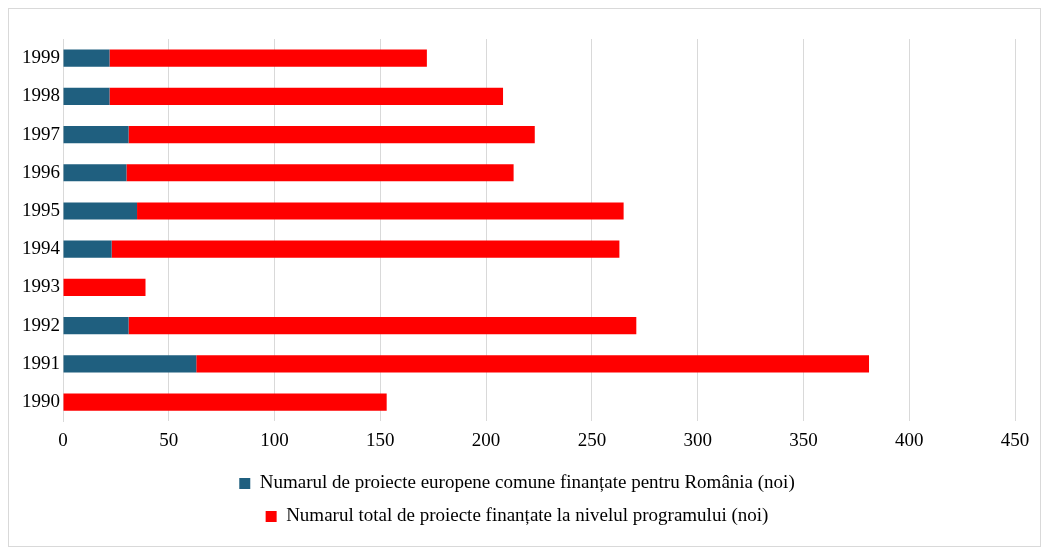 This screenshot has width=1049, height=555. Describe the element at coordinates (527, 515) in the screenshot. I see `legend-label: Numarul total de proiecte finanțate la nivelul programului (noi)` at that location.